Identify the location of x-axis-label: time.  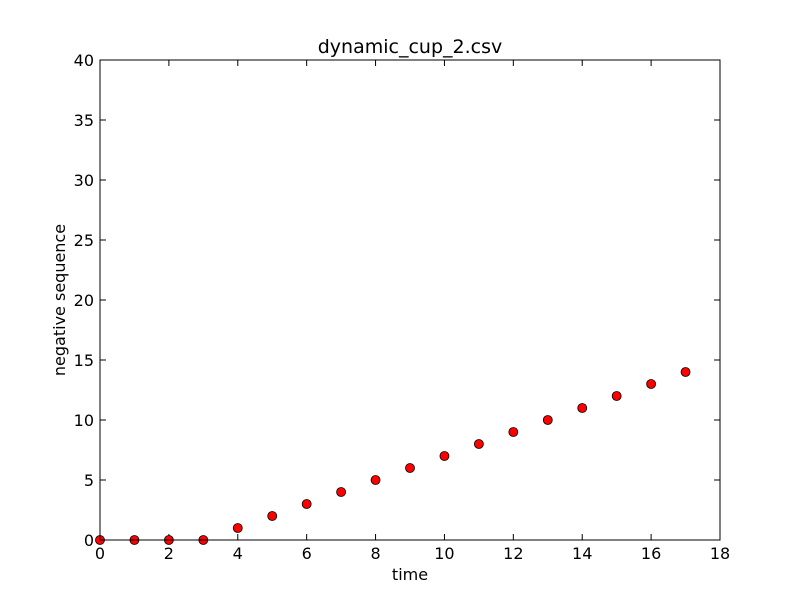
(410, 574).